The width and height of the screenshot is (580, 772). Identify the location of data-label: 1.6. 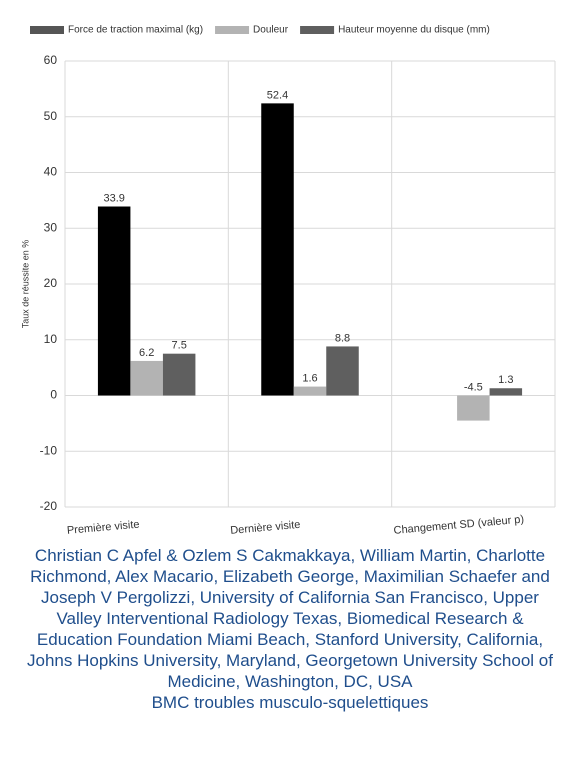
(309, 378).